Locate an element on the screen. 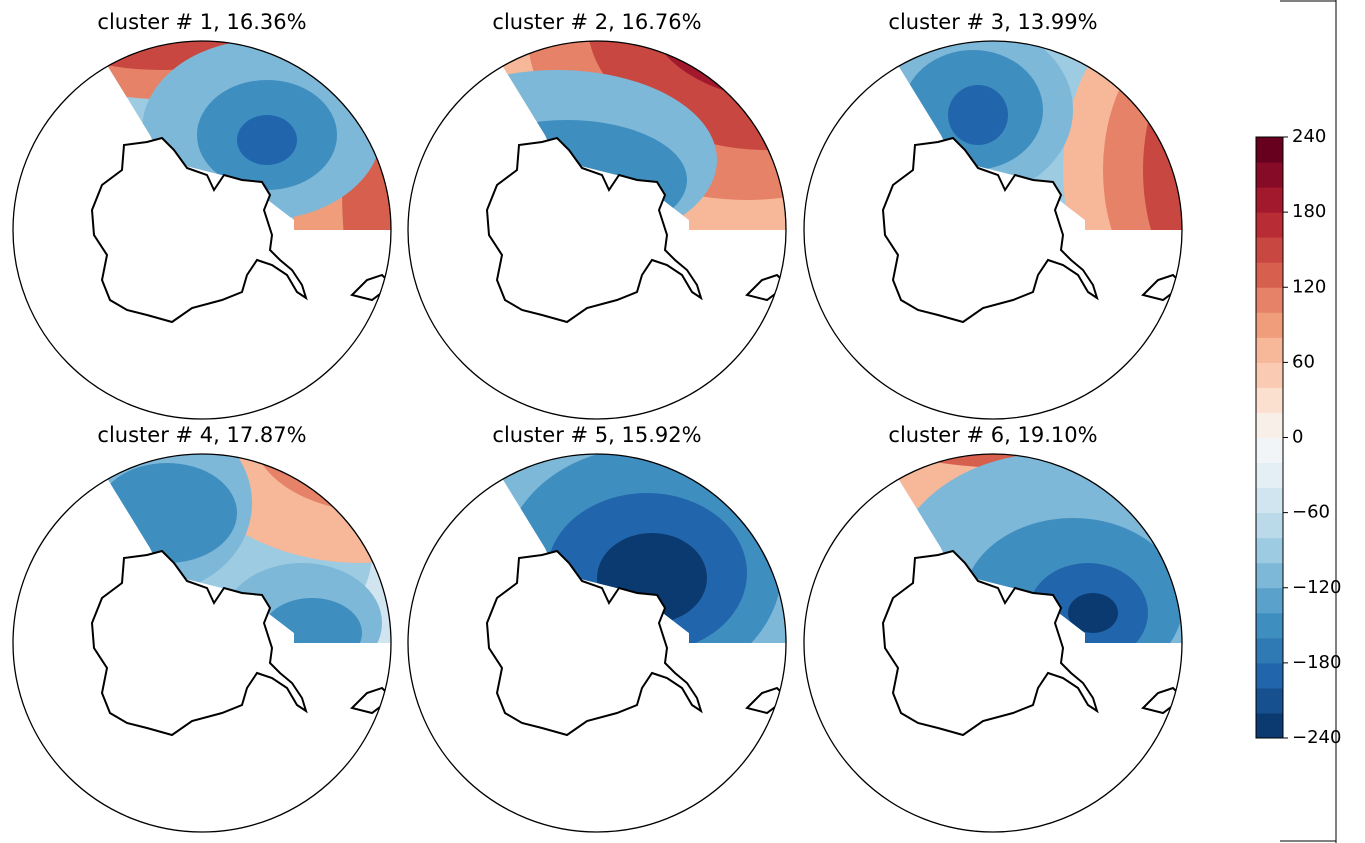 Image resolution: width=1365 pixels, height=843 pixels. colorbar-tick-label: −180 is located at coordinates (1316, 662).